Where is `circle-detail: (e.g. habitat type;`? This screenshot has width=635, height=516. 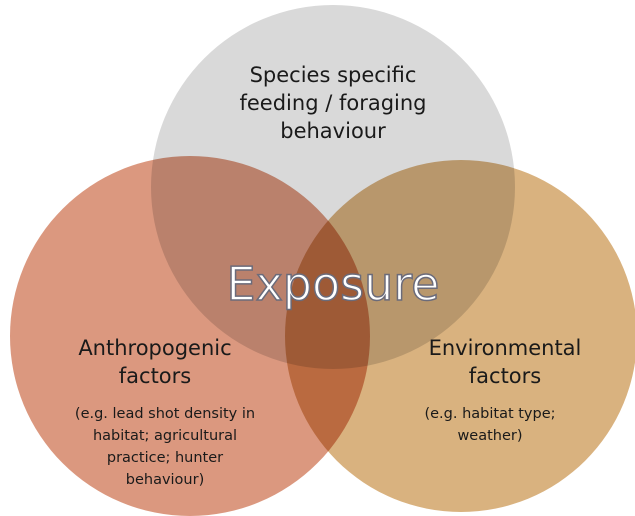 circle-detail: (e.g. habitat type; is located at coordinates (489, 414).